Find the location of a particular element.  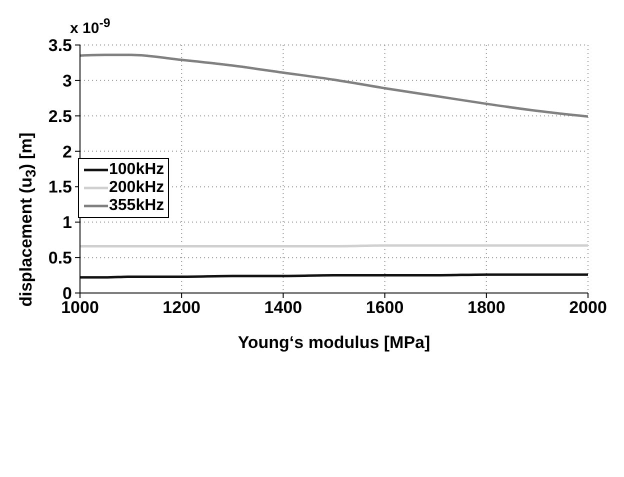

x-tick-label: 1800 is located at coordinates (486, 308).